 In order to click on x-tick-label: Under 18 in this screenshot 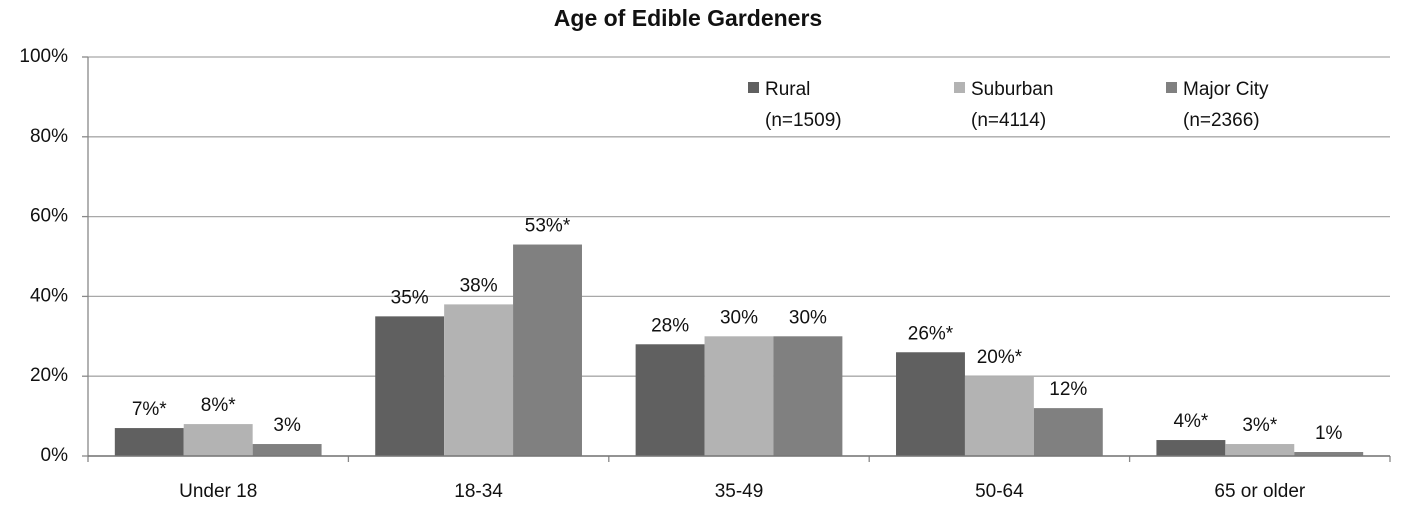, I will do `click(218, 491)`.